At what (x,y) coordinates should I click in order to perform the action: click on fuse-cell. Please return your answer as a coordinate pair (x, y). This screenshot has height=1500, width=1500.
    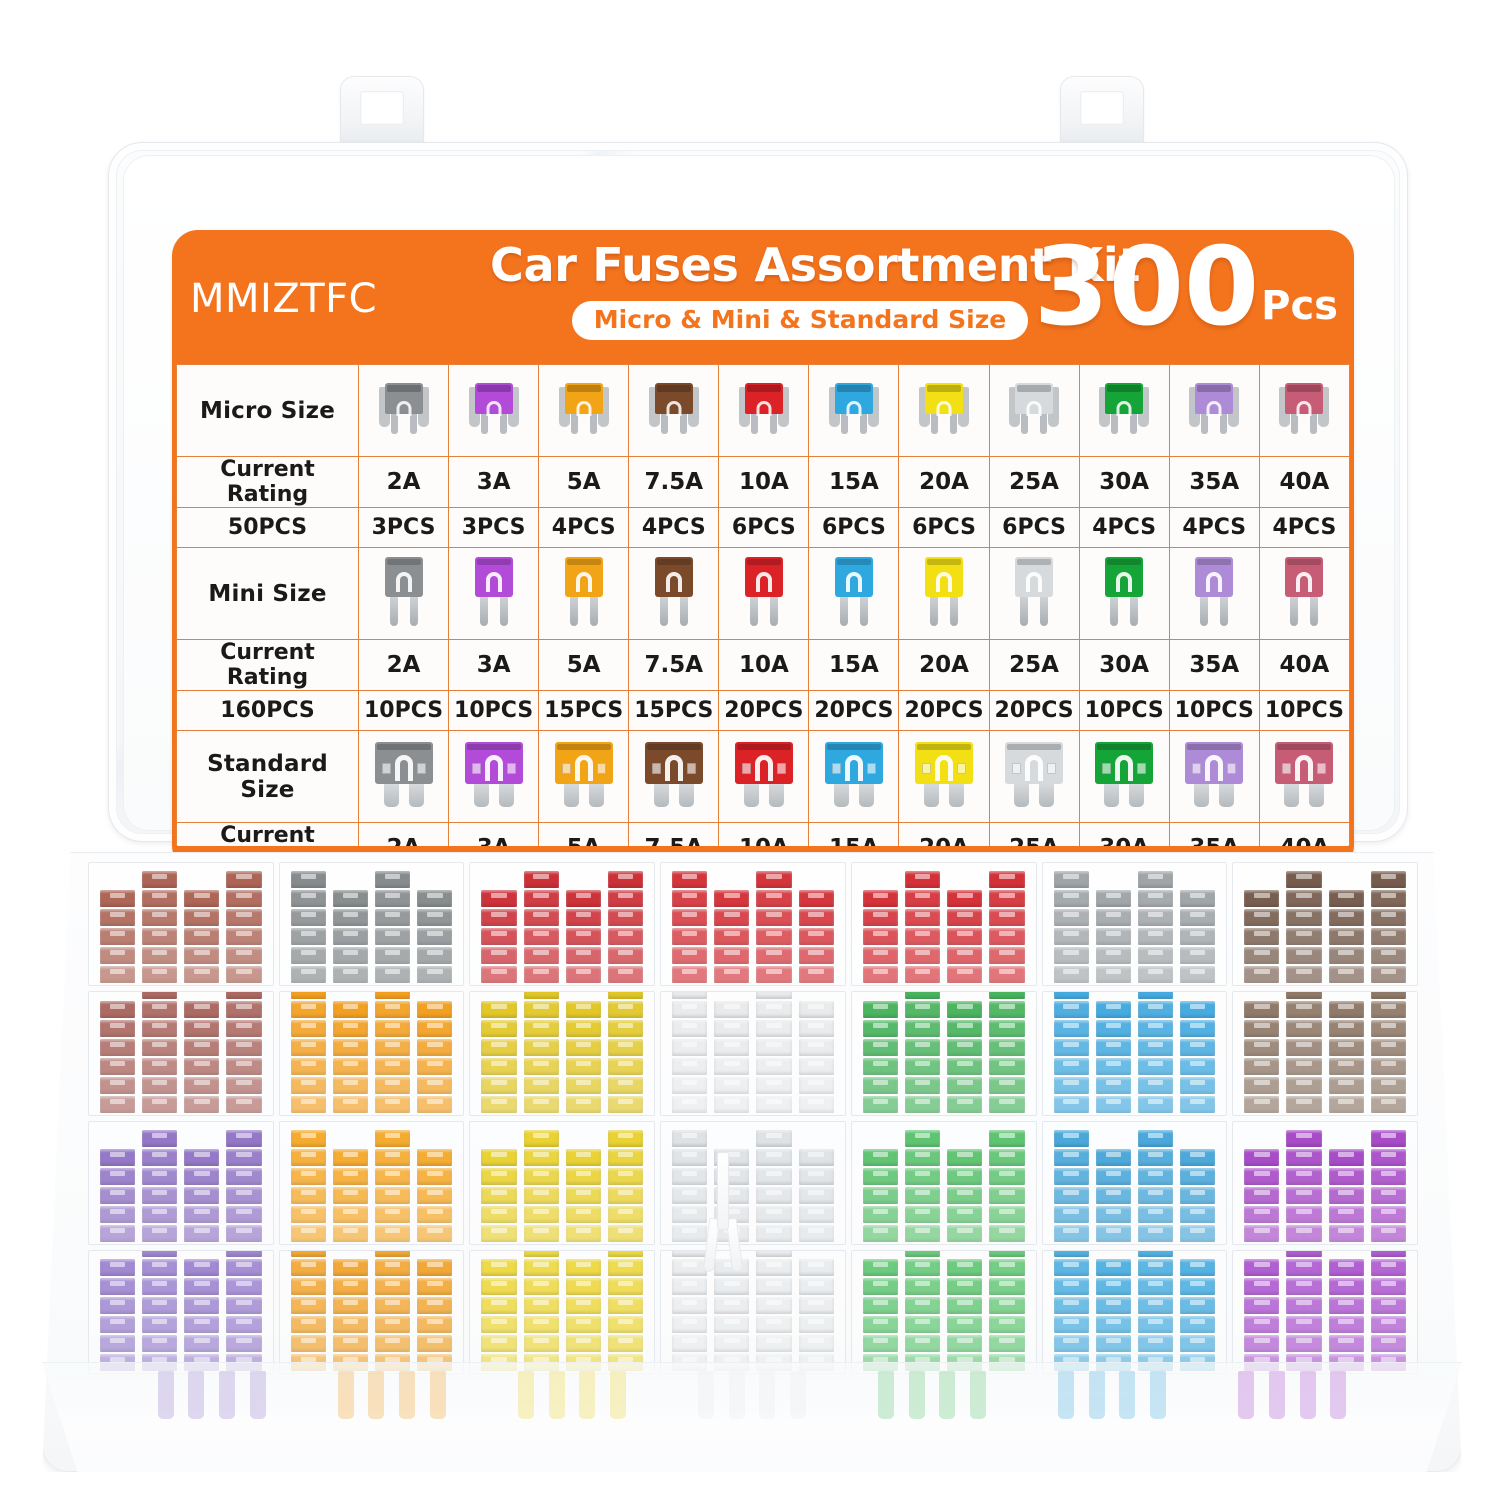
    Looking at the image, I should click on (1214, 410).